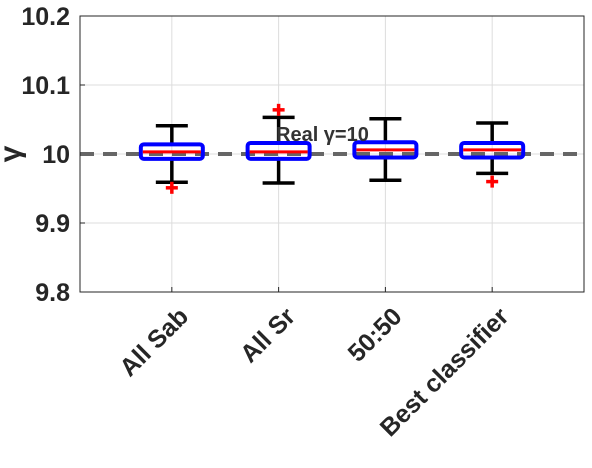  What do you see at coordinates (332, 148) in the screenshot?
I see `boxes-group` at bounding box center [332, 148].